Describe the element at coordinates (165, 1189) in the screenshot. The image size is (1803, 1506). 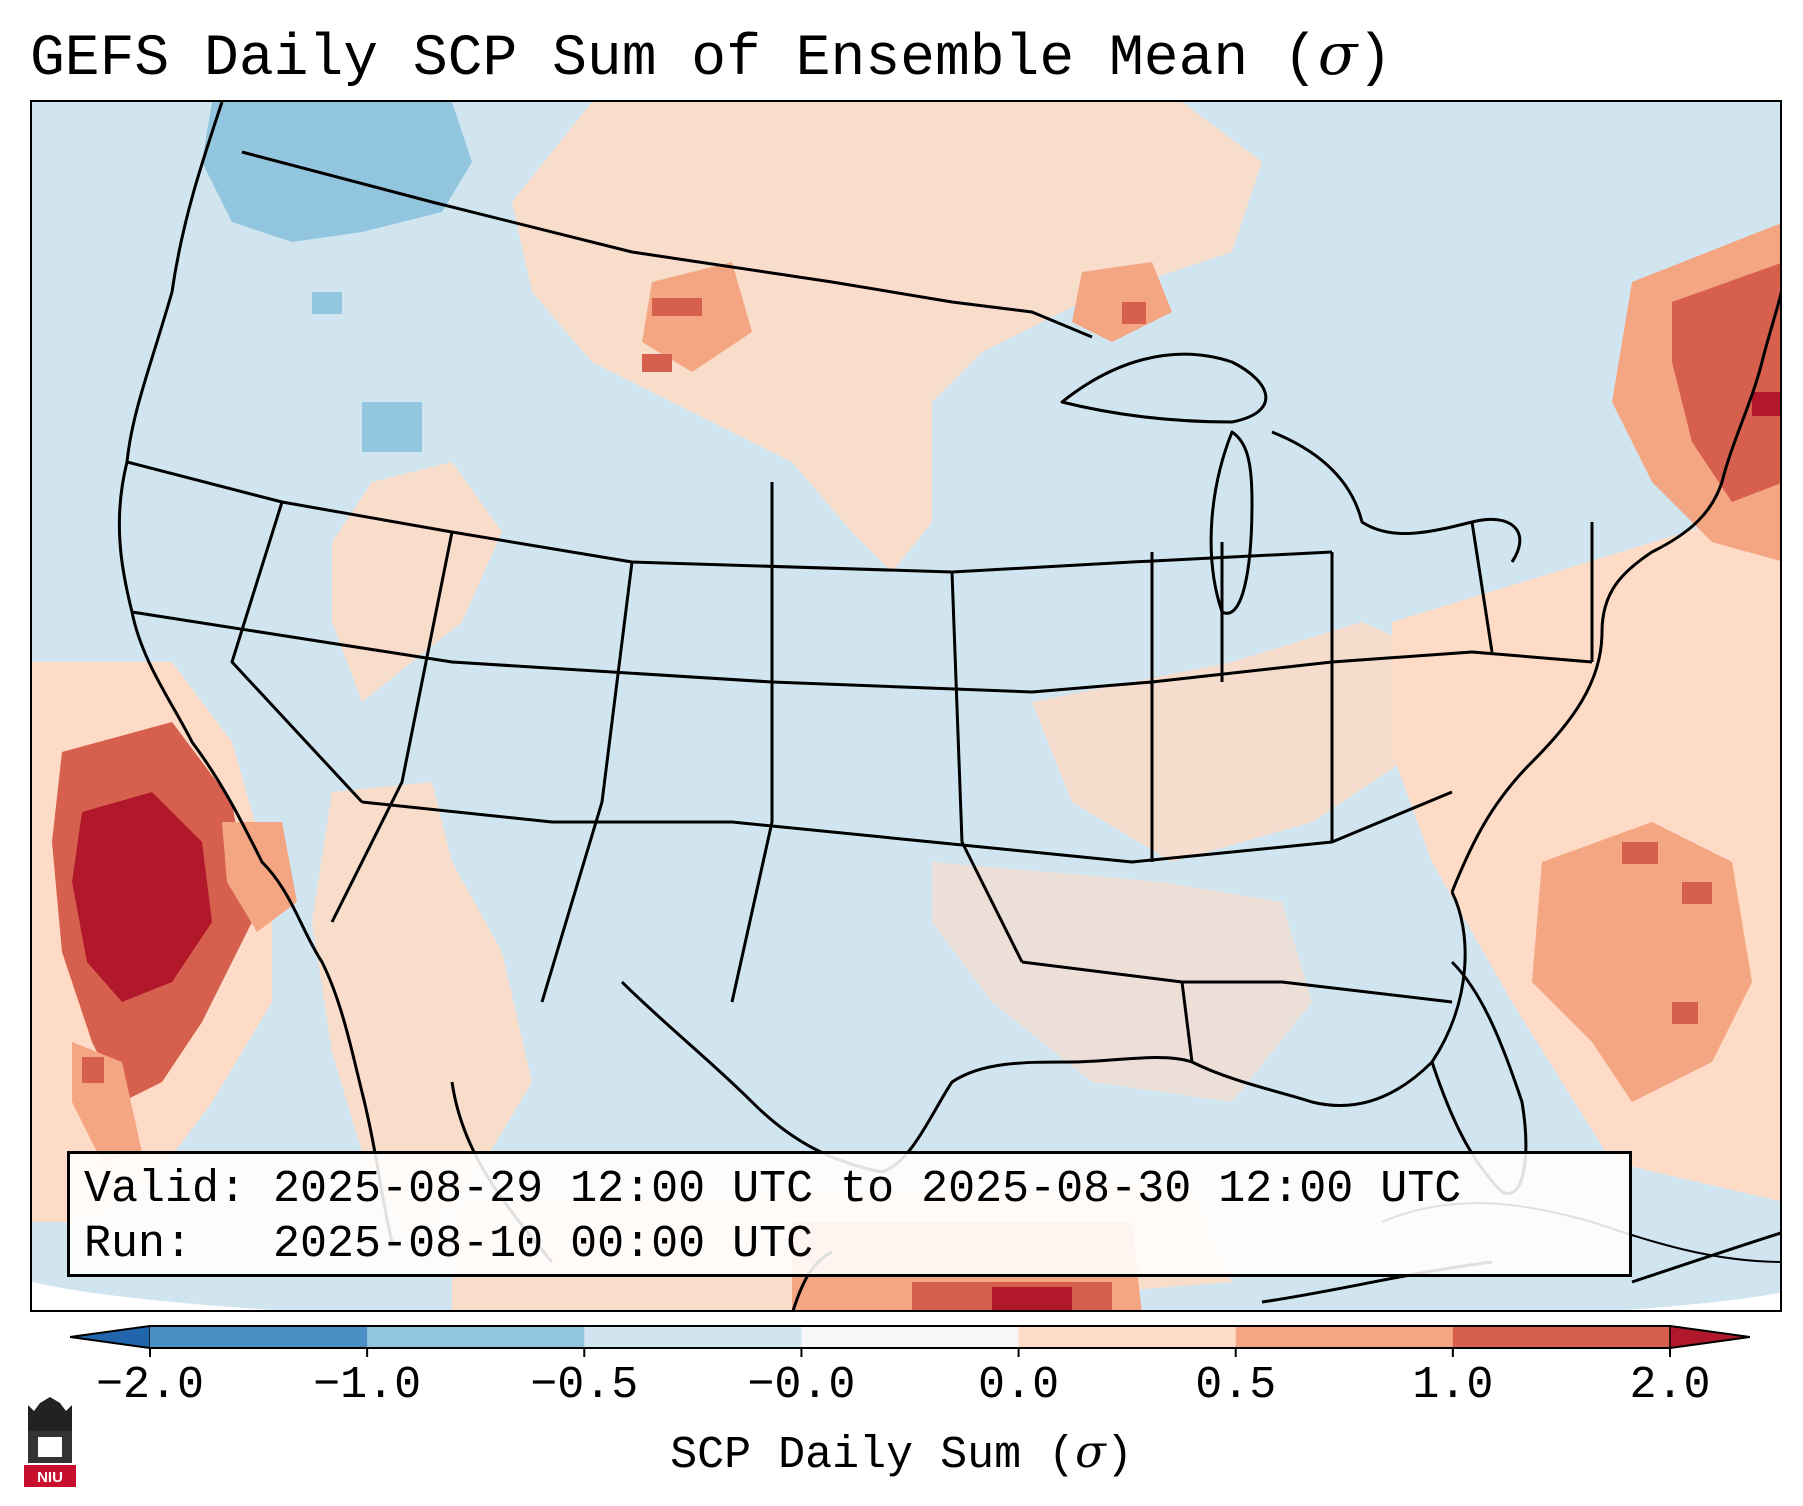
I see `valid-label: Valid:` at that location.